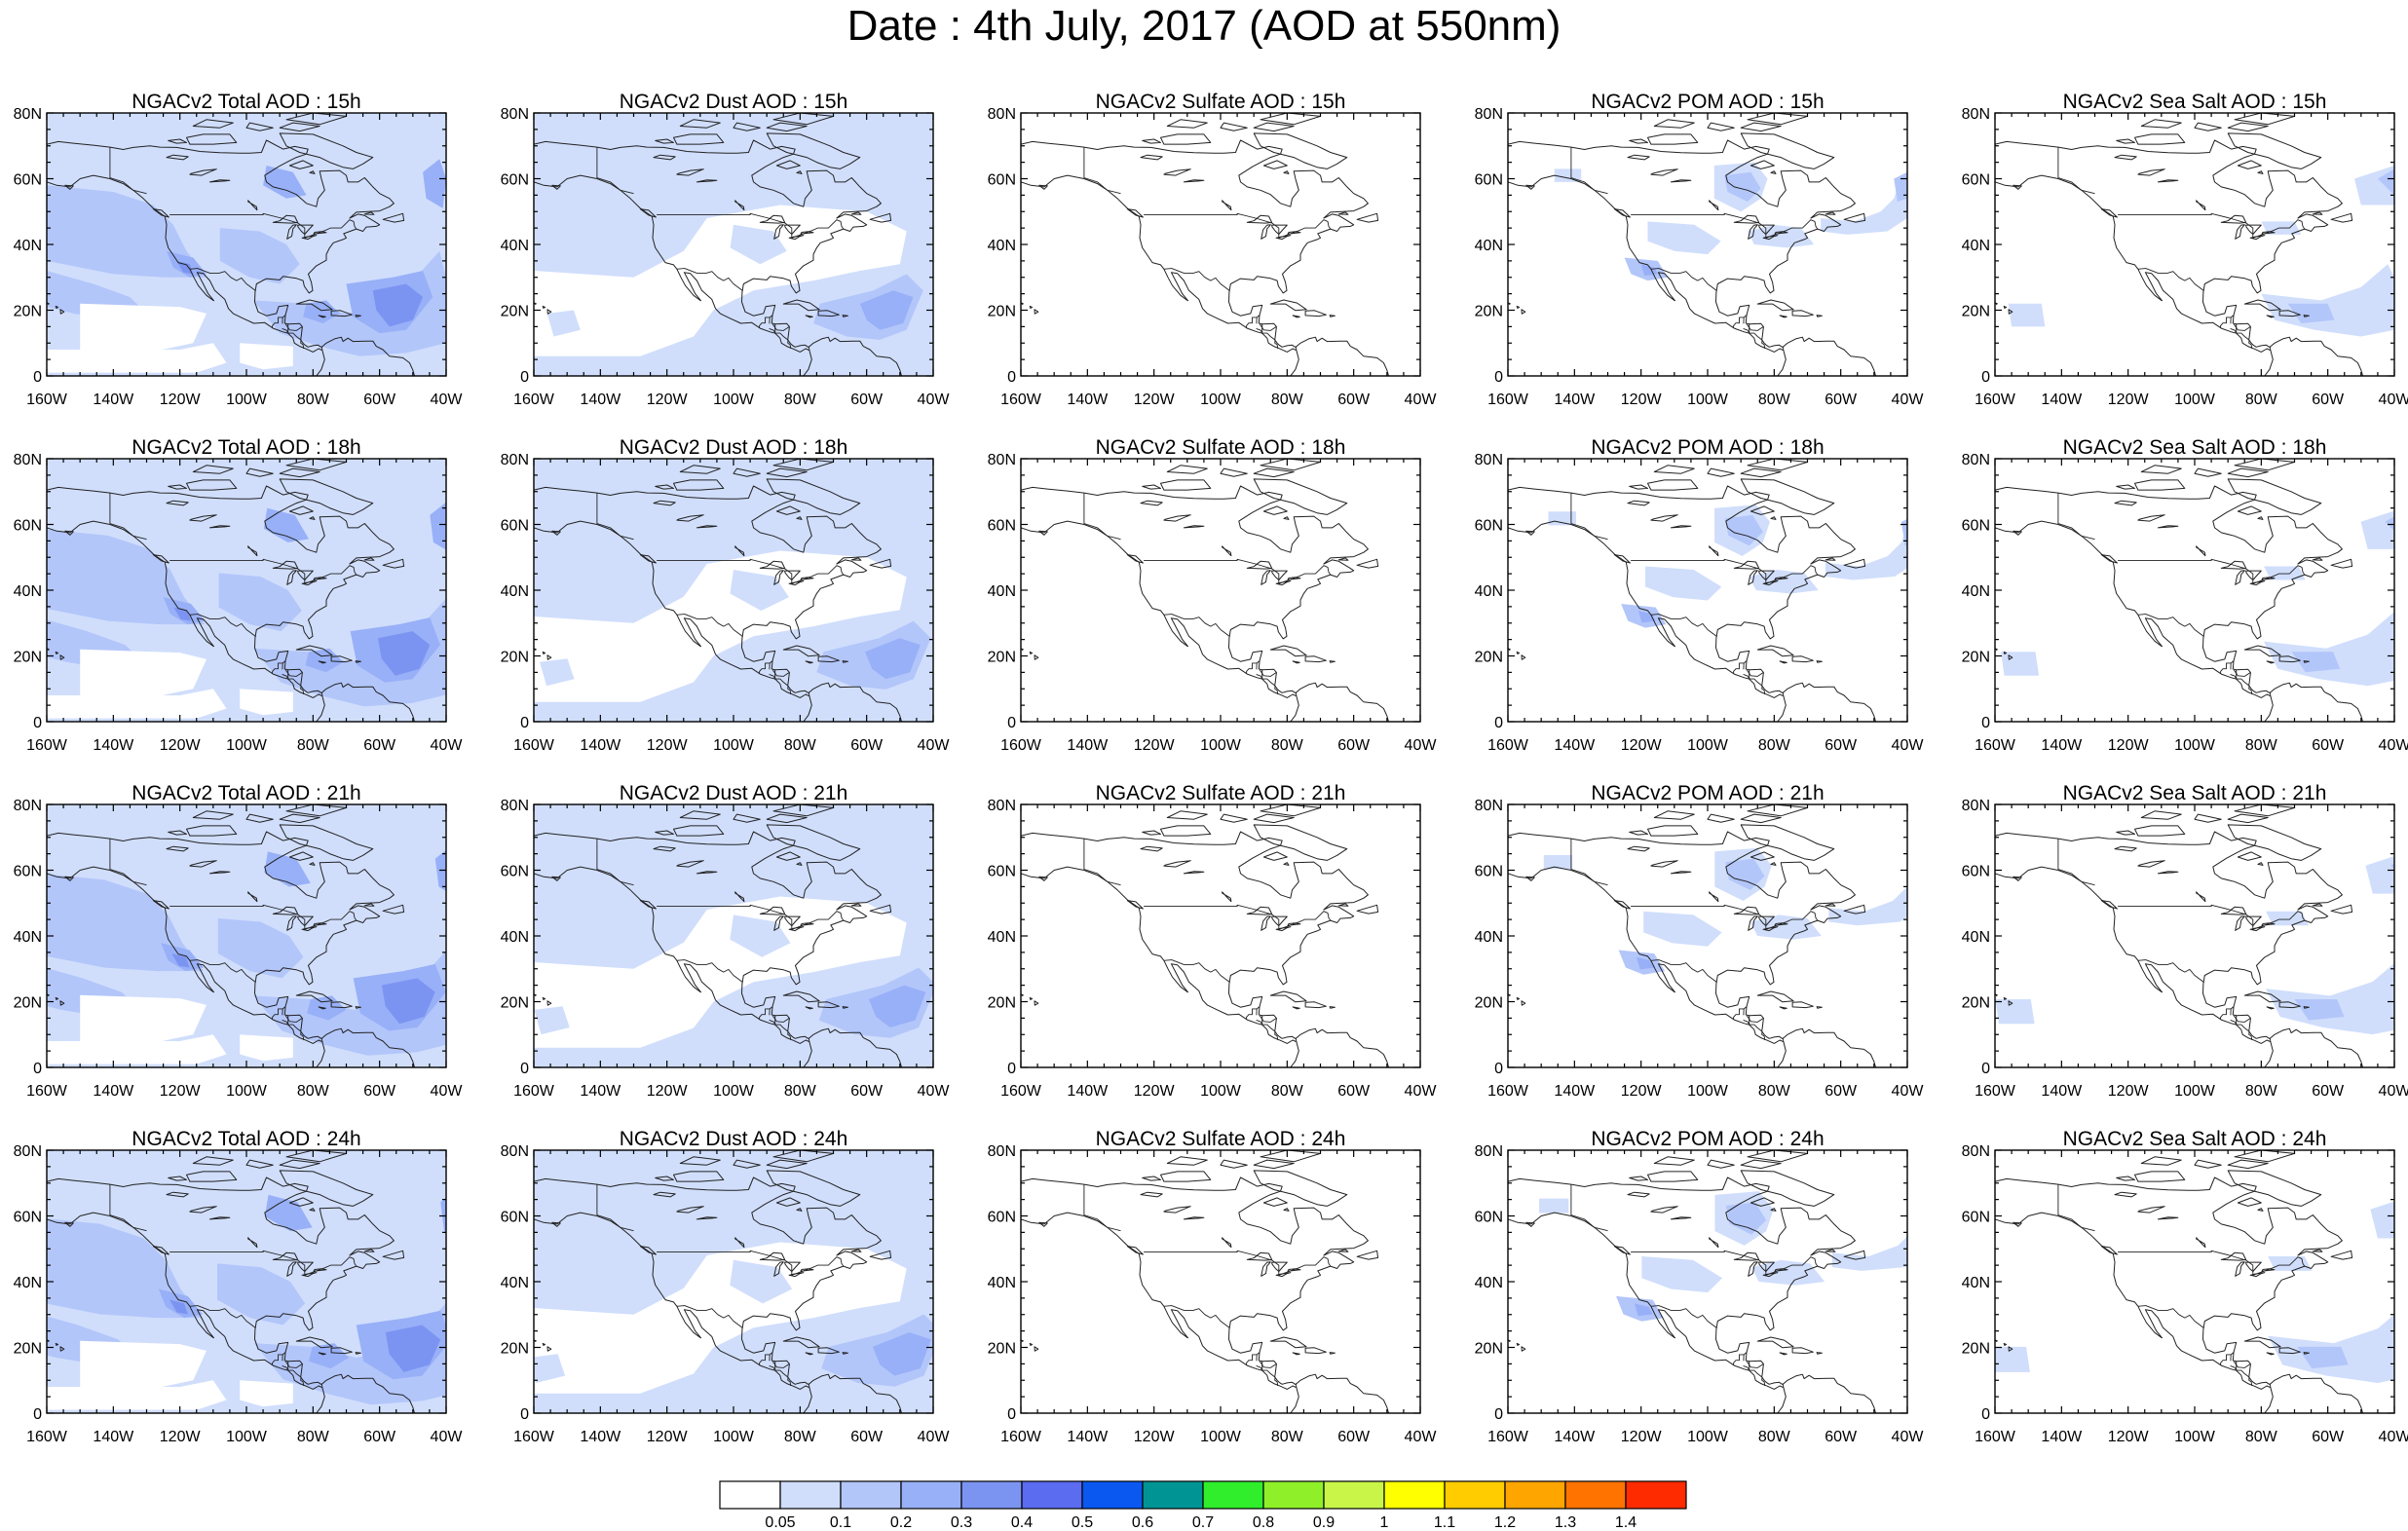 The height and width of the screenshot is (1531, 2408). I want to click on panel-title: NGACv2 Sea Salt AOD : 18h, so click(2194, 447).